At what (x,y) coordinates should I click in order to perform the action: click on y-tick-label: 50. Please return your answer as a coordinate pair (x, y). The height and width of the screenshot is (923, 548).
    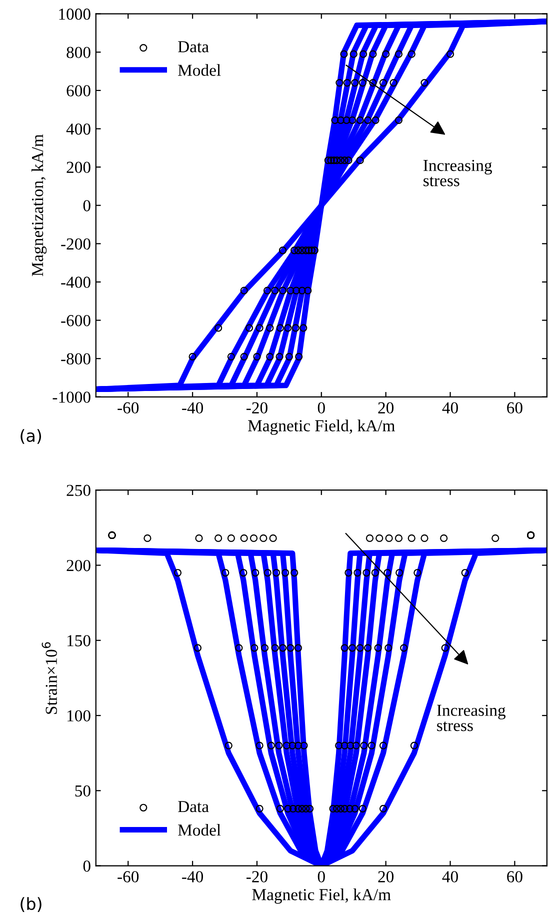
    Looking at the image, I should click on (82, 791).